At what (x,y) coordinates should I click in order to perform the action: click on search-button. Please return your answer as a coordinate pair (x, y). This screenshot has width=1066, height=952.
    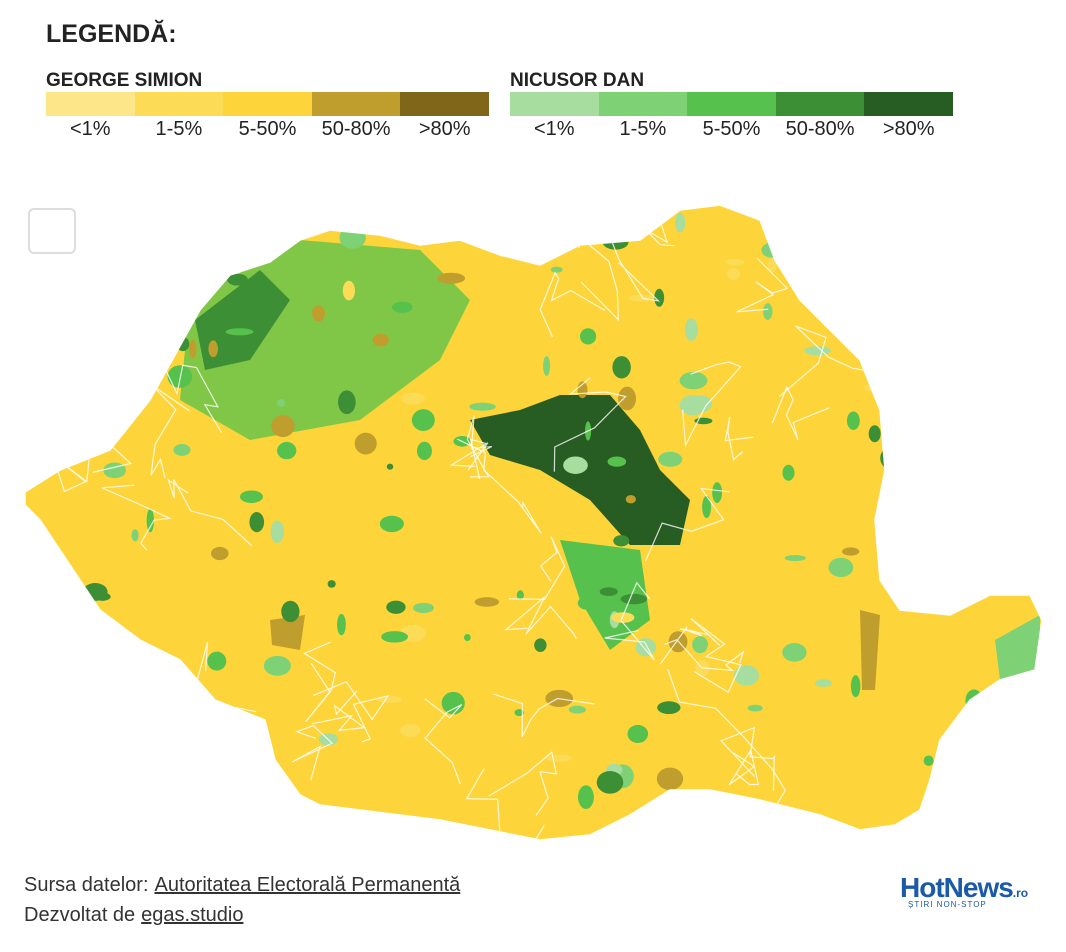
    Looking at the image, I should click on (52, 231).